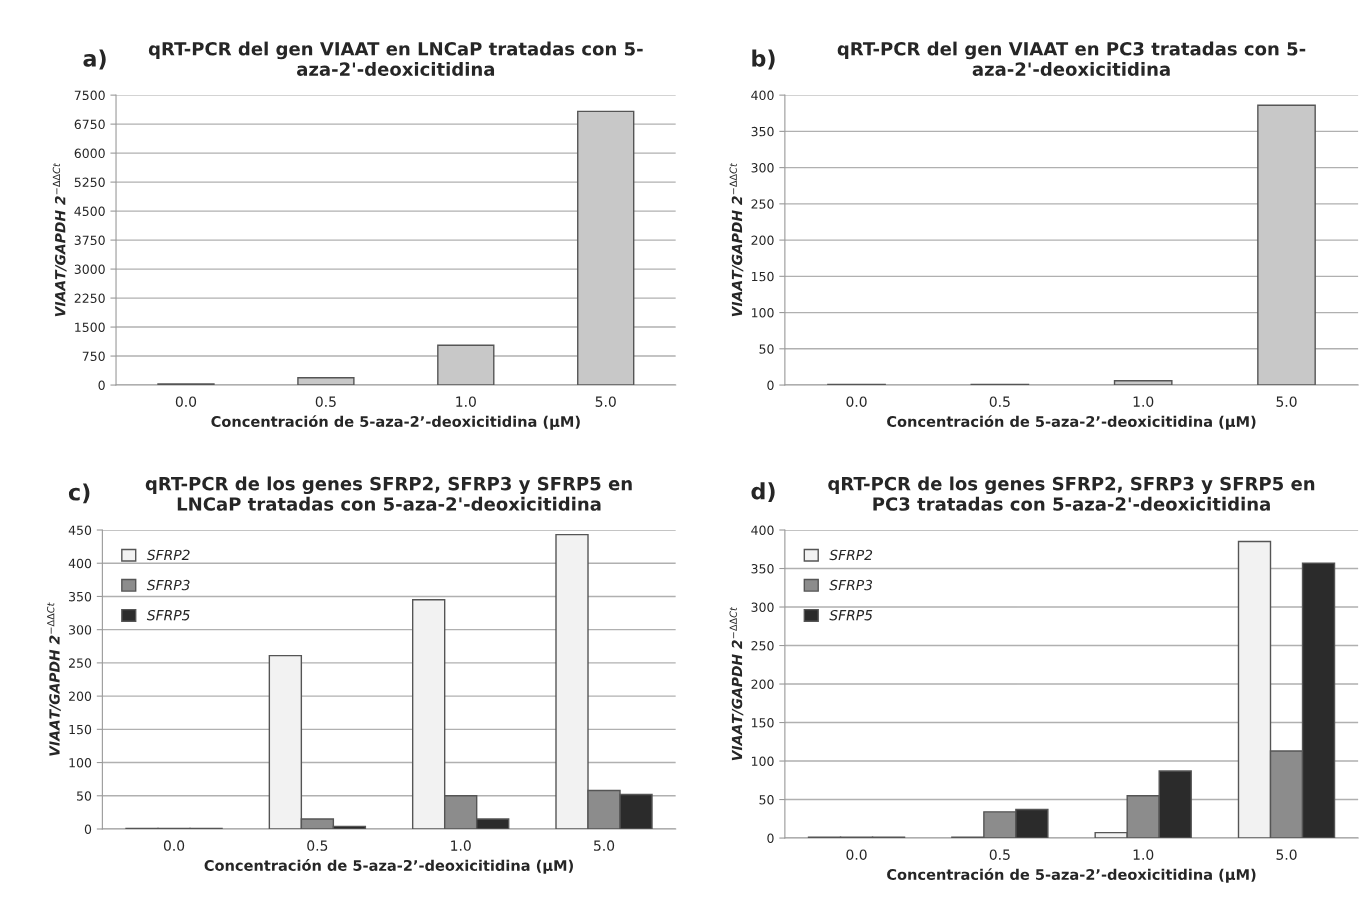 The image size is (1365, 906). What do you see at coordinates (1071, 493) in the screenshot?
I see `chart-title: qRT-PCR de los genes SFRP2, SFRP3 y SFRP5 en PC3 tratadas con 5-aza-2'-deoxicitidina` at bounding box center [1071, 493].